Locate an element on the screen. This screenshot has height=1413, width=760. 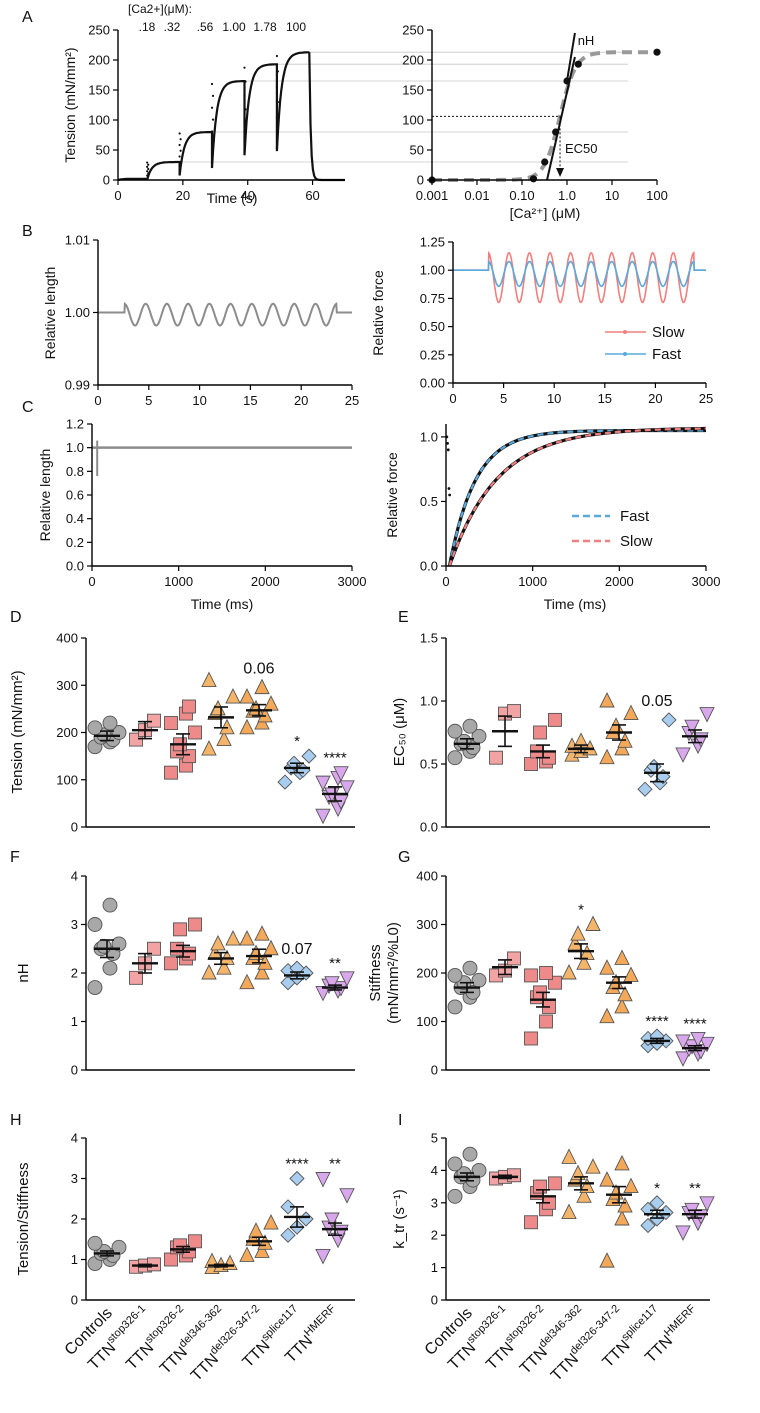
A-right-x-tick-label: 10 is located at coordinates (612, 195).